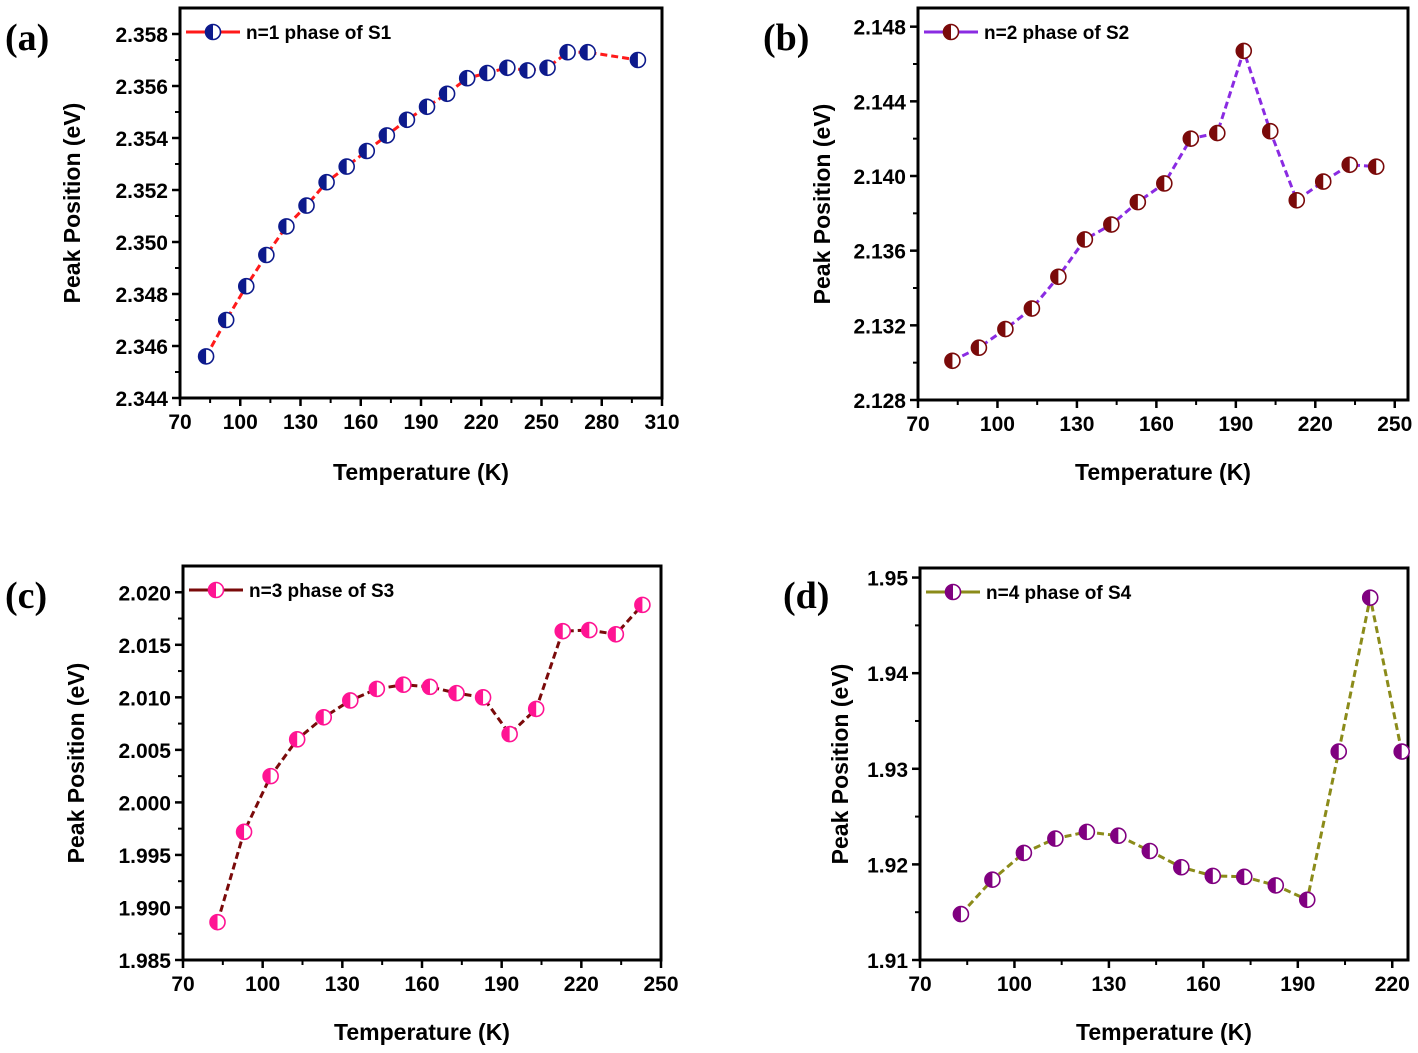 Image resolution: width=1418 pixels, height=1053 pixels. What do you see at coordinates (879, 252) in the screenshot?
I see `y-tick-label: 2.136` at bounding box center [879, 252].